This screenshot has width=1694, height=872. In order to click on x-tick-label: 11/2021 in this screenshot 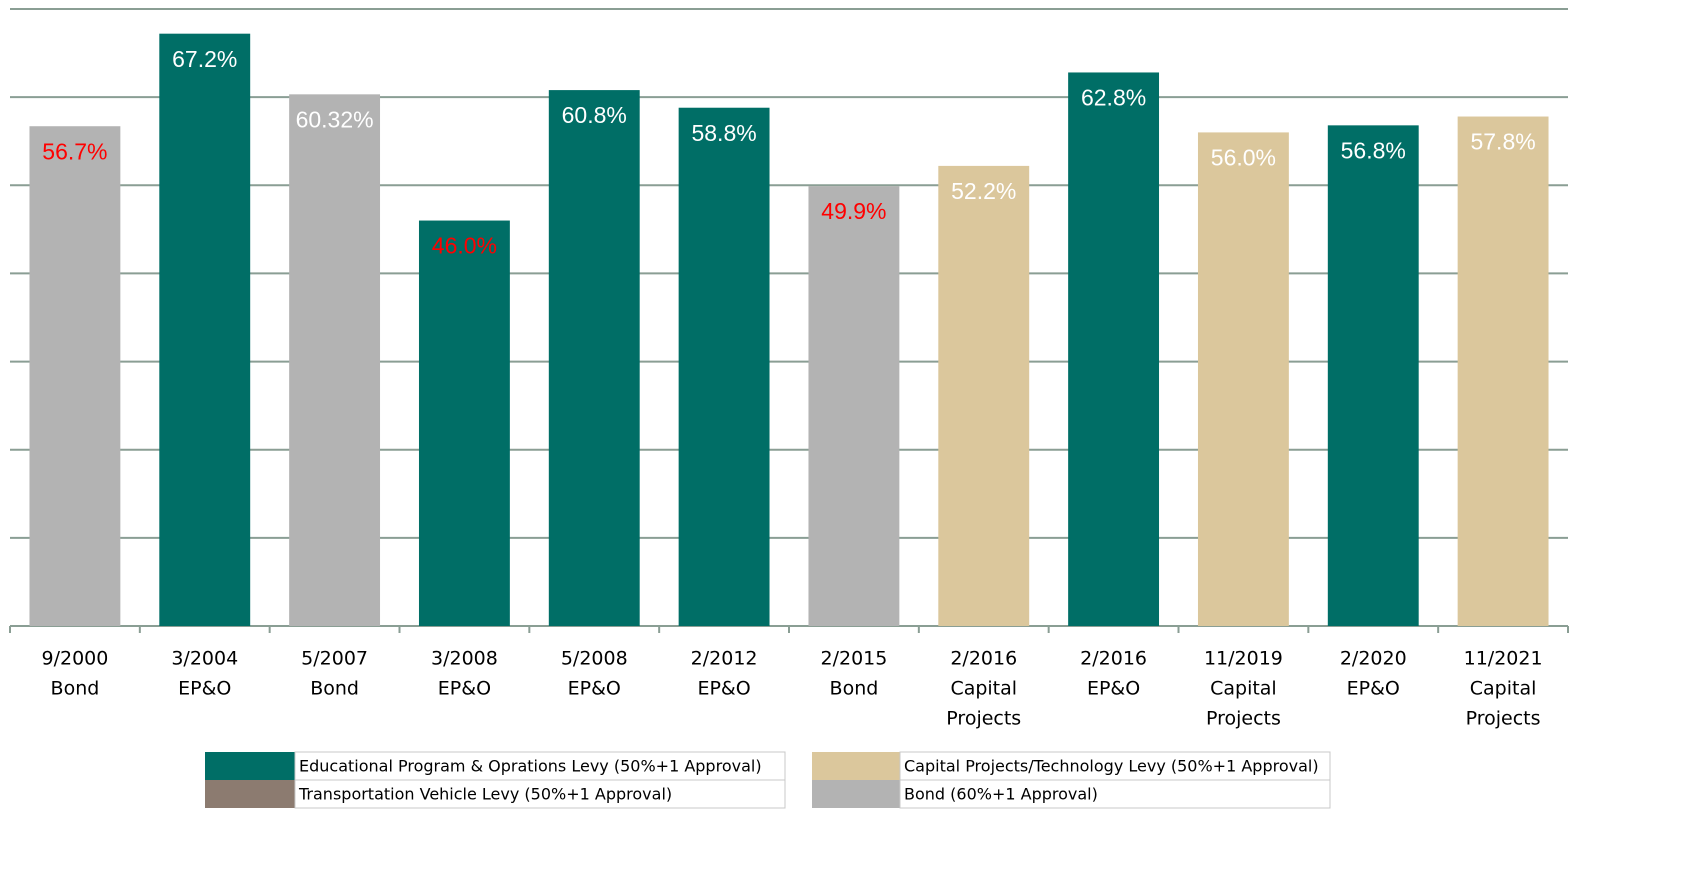, I will do `click(1503, 659)`.